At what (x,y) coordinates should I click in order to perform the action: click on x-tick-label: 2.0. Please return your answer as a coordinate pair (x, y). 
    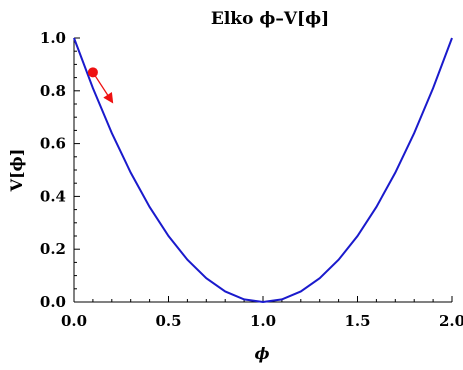
    Looking at the image, I should click on (451, 321).